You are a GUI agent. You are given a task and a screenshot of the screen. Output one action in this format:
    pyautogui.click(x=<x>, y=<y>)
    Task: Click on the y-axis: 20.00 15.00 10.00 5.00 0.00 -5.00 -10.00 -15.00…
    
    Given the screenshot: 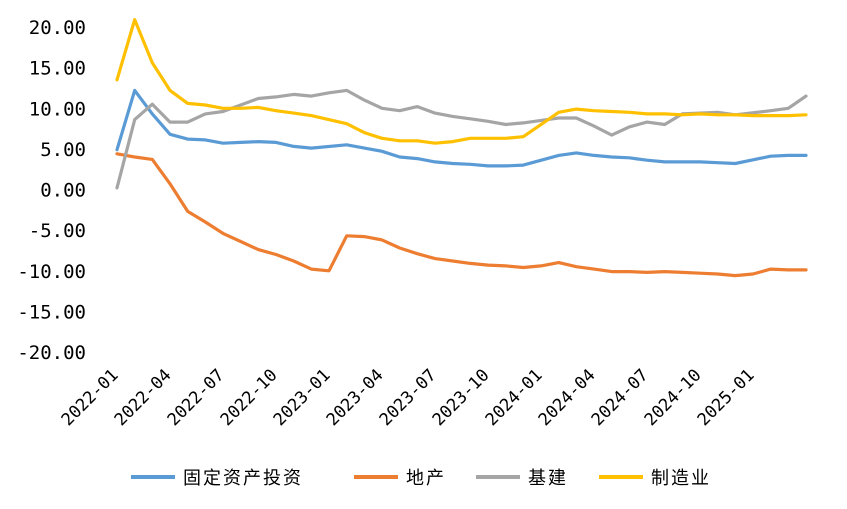 What is the action you would take?
    pyautogui.click(x=51, y=190)
    